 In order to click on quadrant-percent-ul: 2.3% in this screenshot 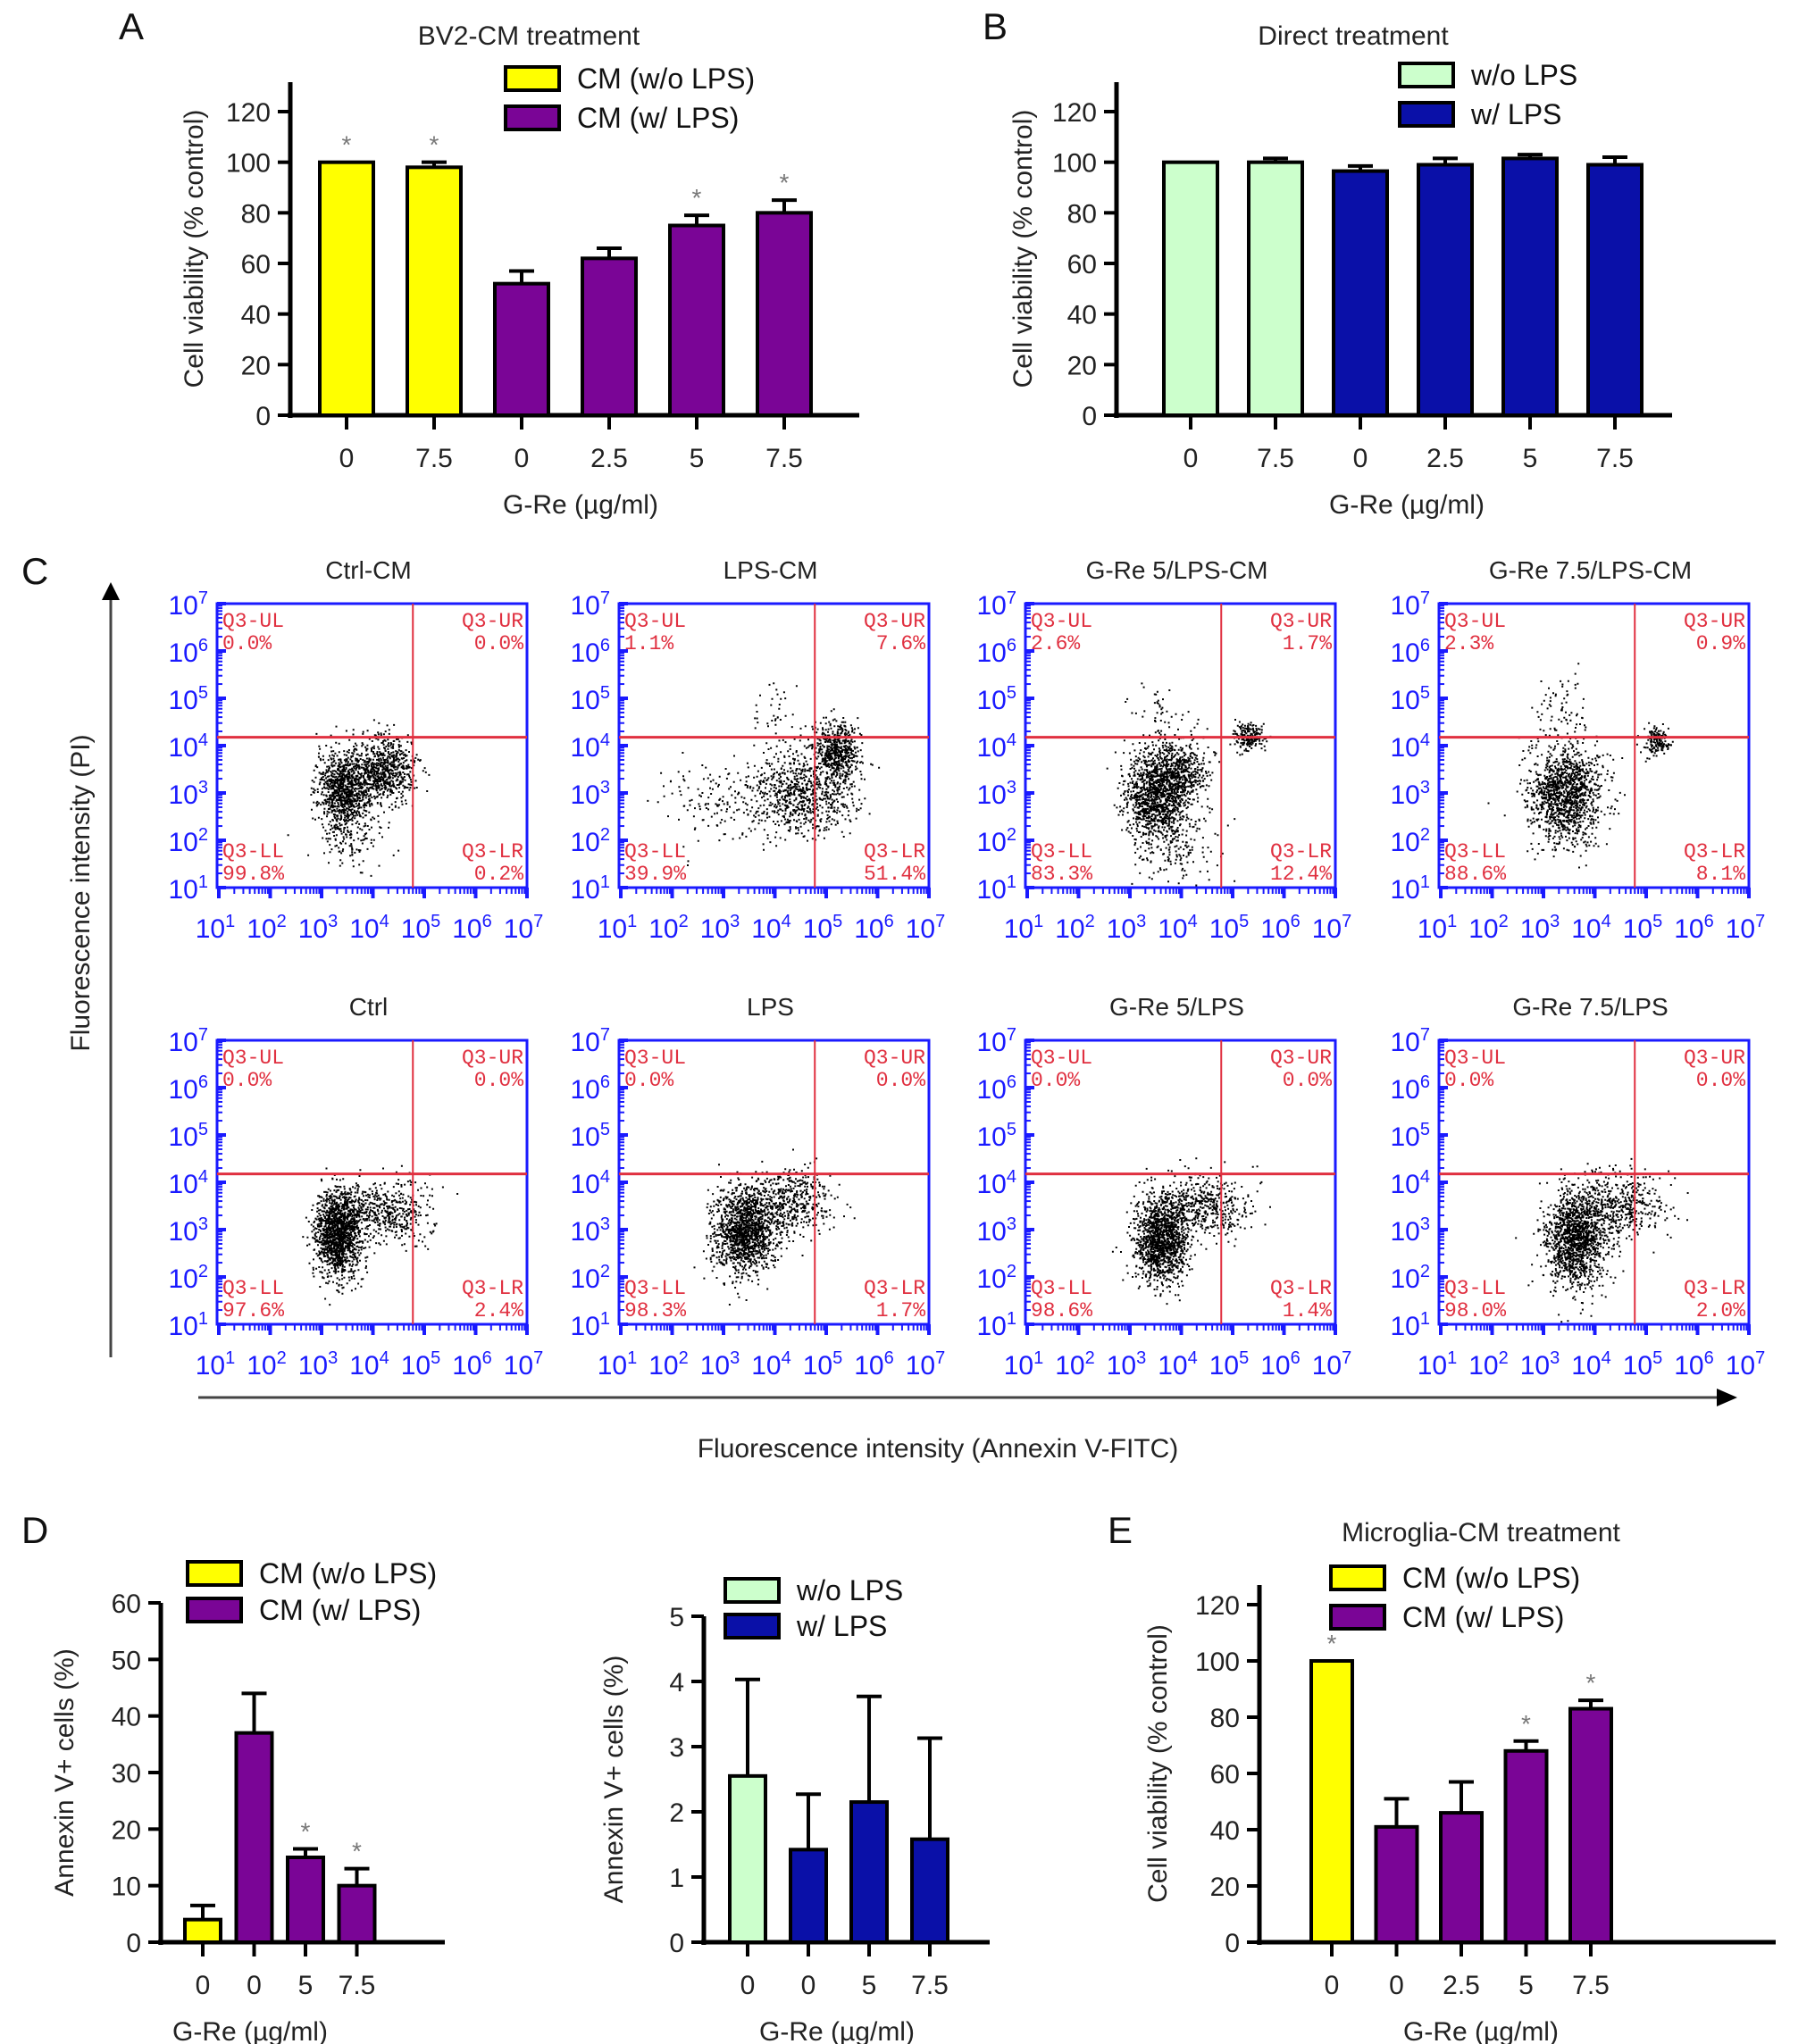, I will do `click(1468, 643)`.